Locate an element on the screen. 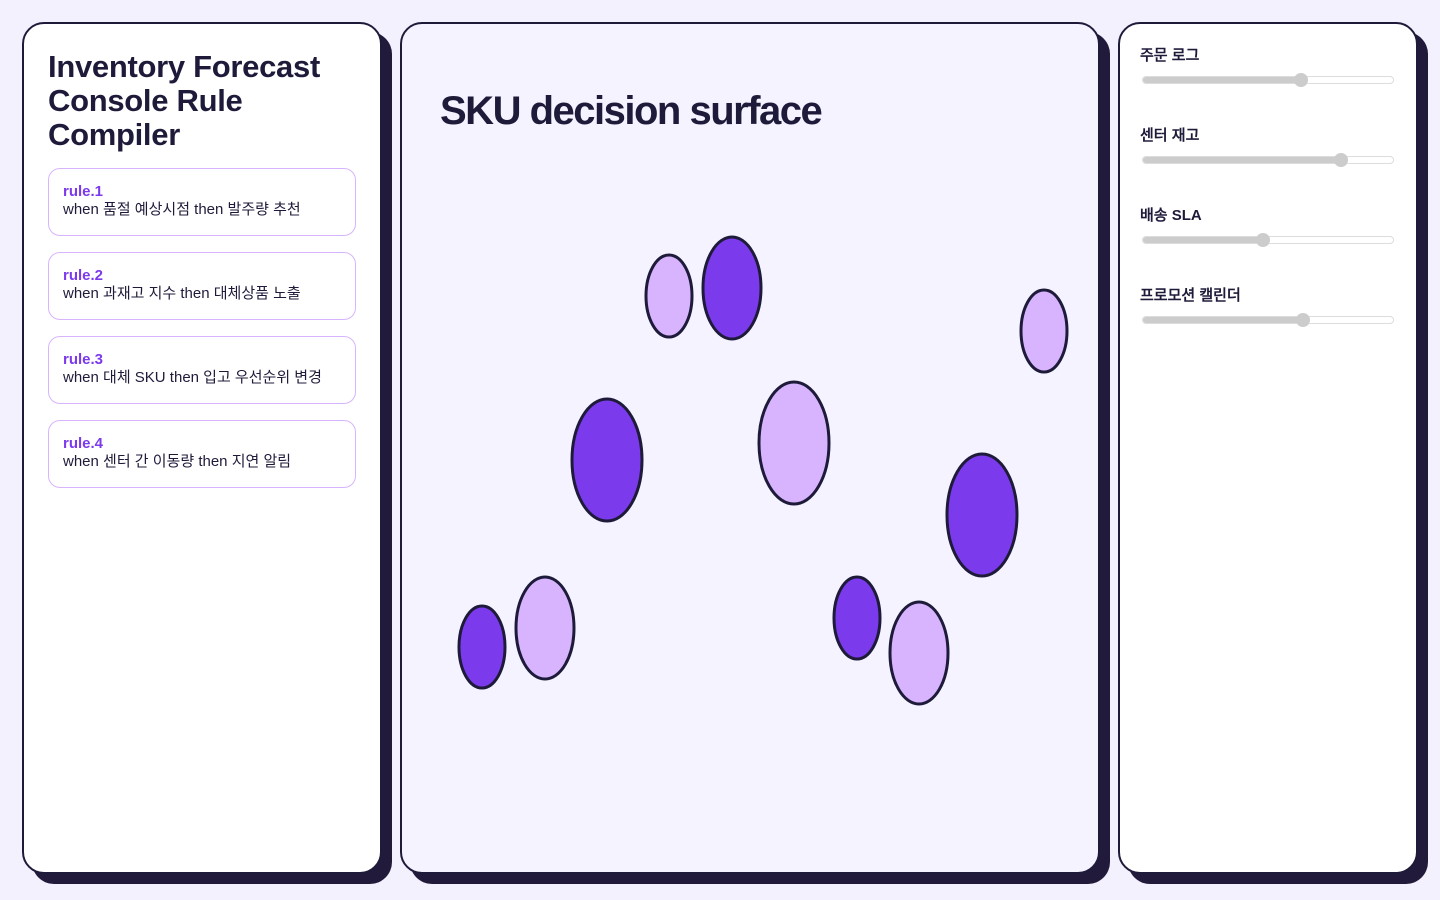 Image resolution: width=1440 pixels, height=900 pixels. rule-card: rule.4 when 센터 간 이동량 then 지연 알림 is located at coordinates (202, 454).